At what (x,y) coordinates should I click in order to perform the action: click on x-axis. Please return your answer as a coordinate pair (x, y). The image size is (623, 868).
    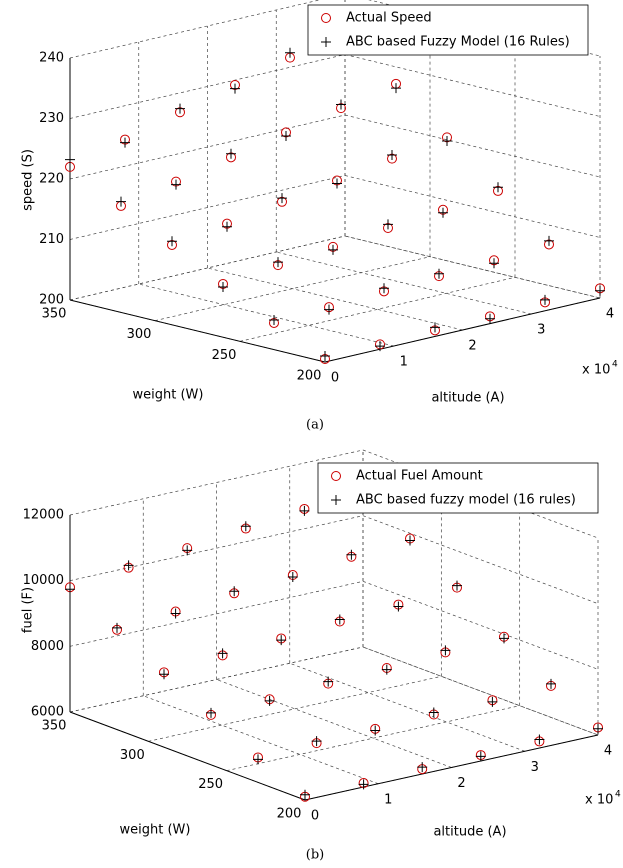
    Looking at the image, I should click on (462, 330).